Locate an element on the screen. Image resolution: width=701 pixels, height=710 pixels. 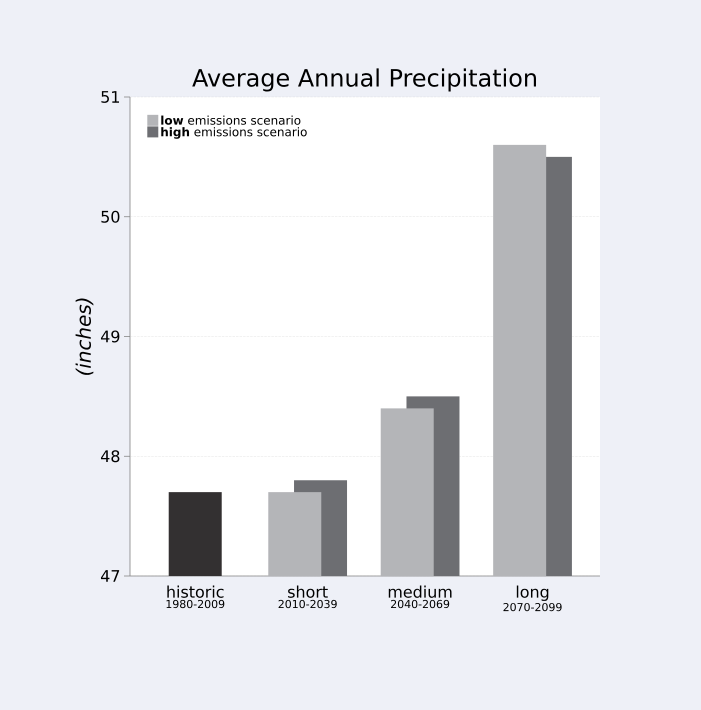
text: 1980-2009 is located at coordinates (195, 604).